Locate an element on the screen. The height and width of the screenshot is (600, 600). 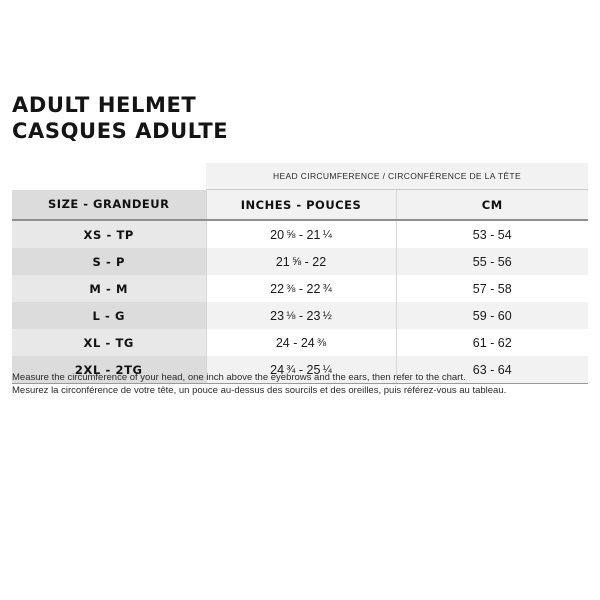
cell-inches: 20 ⅝ - 21 ¼ is located at coordinates (300, 234).